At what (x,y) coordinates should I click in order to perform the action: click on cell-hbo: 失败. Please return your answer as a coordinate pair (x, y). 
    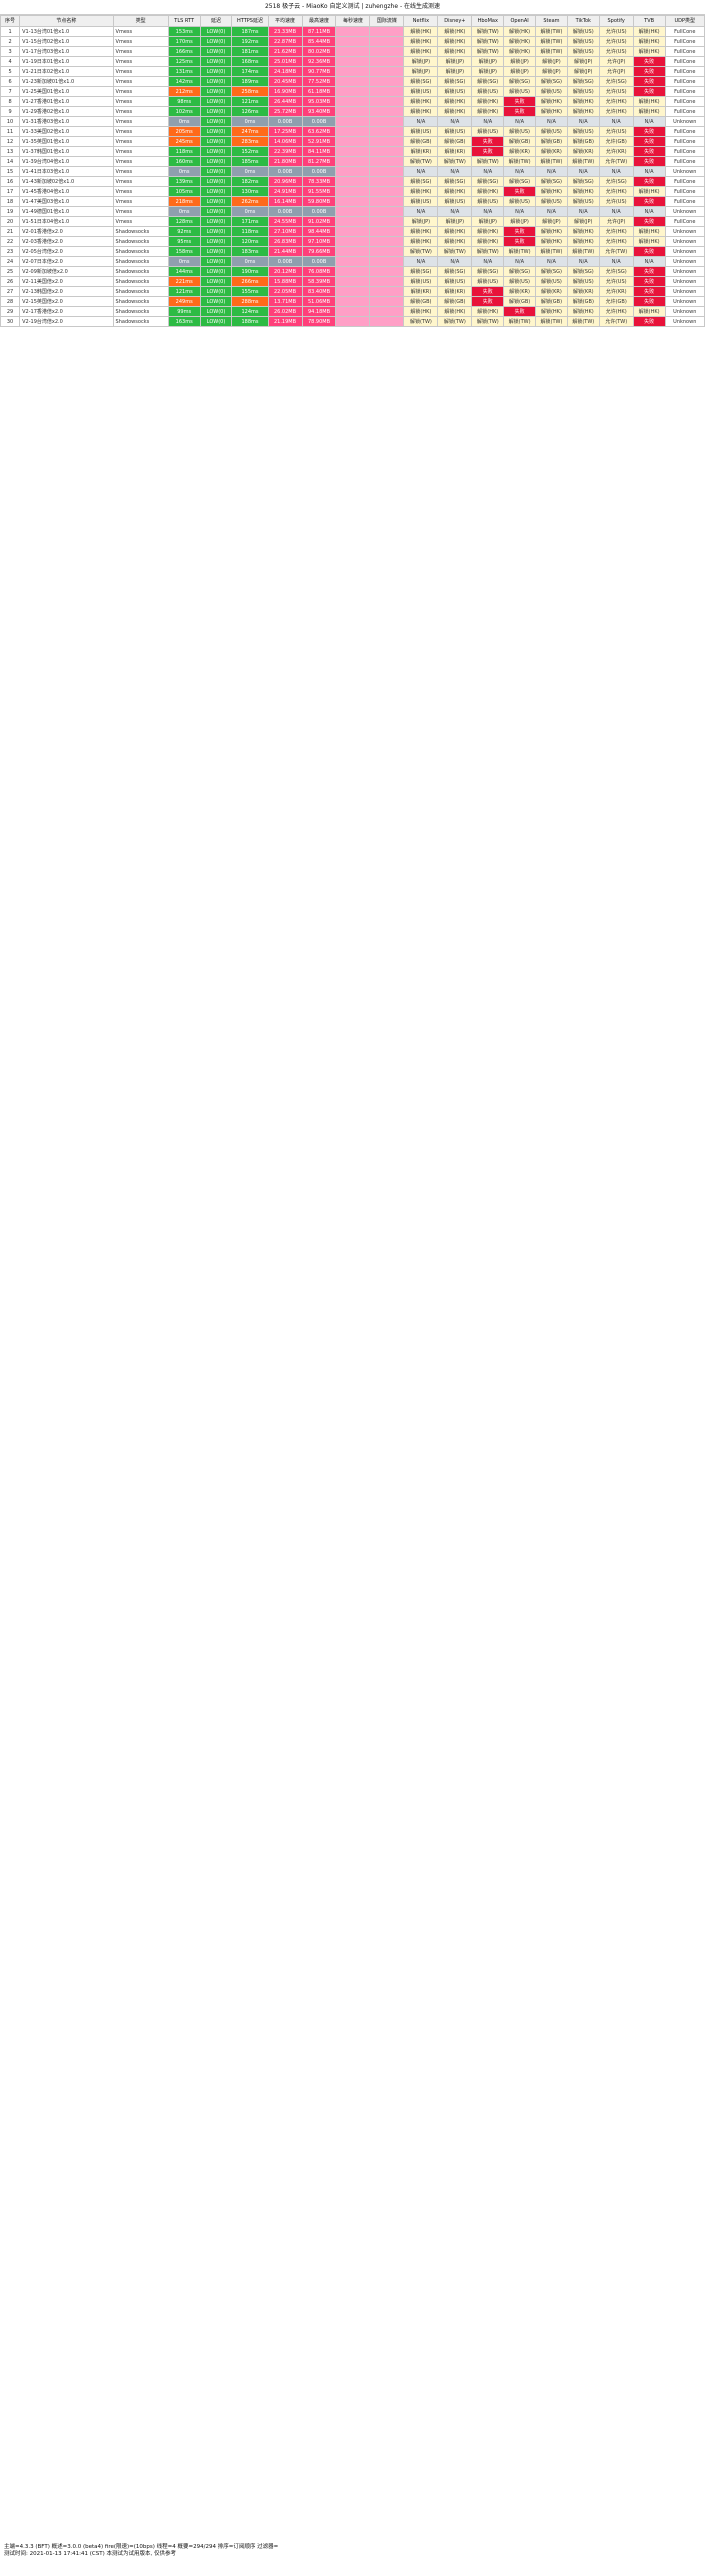
    Looking at the image, I should click on (488, 301).